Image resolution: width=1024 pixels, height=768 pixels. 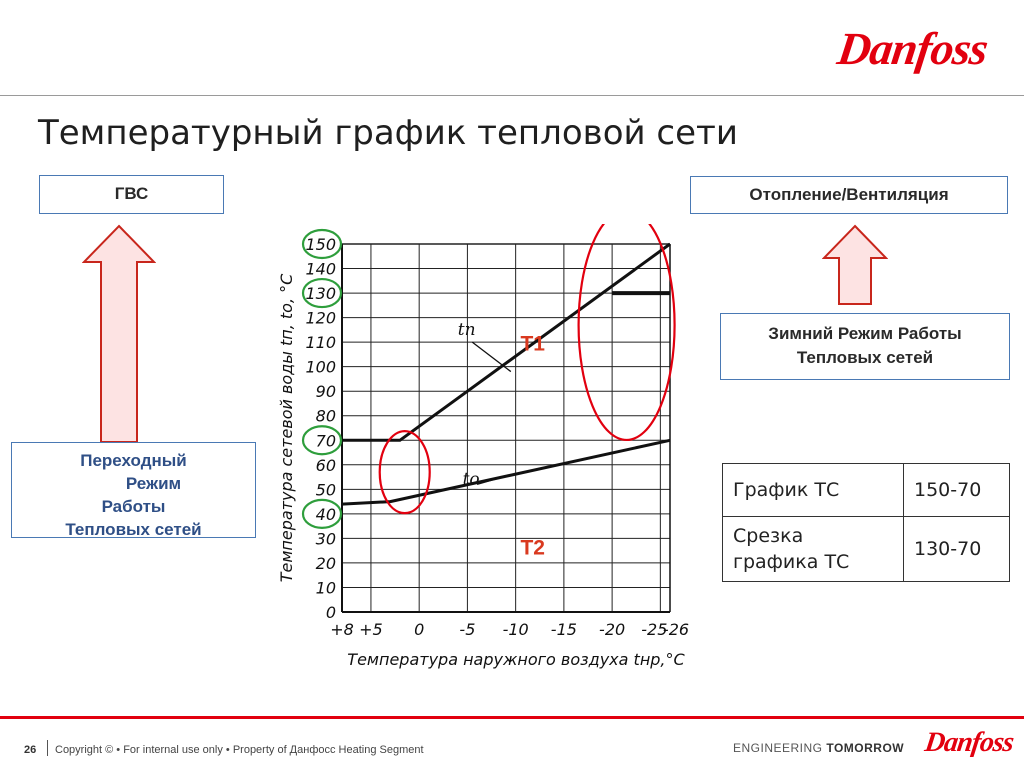 What do you see at coordinates (865, 333) in the screenshot?
I see `winter-line-1: Зимний Режим Работы` at bounding box center [865, 333].